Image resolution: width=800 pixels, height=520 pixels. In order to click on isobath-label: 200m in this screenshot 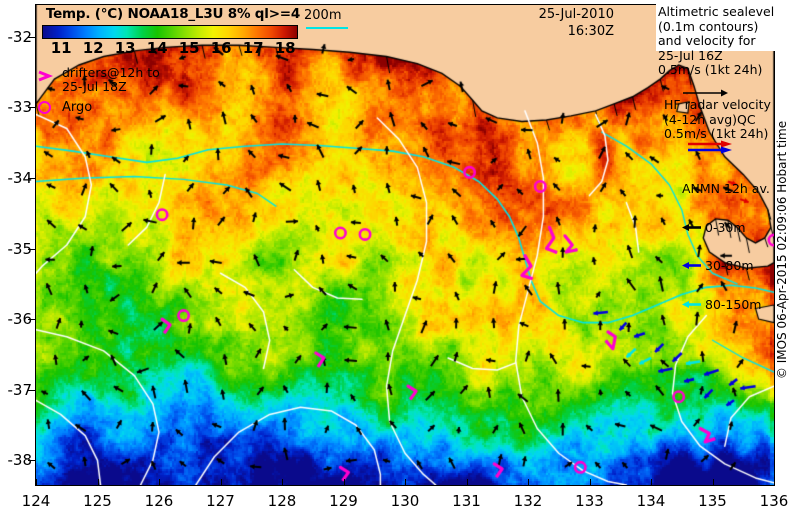, I will do `click(323, 15)`.